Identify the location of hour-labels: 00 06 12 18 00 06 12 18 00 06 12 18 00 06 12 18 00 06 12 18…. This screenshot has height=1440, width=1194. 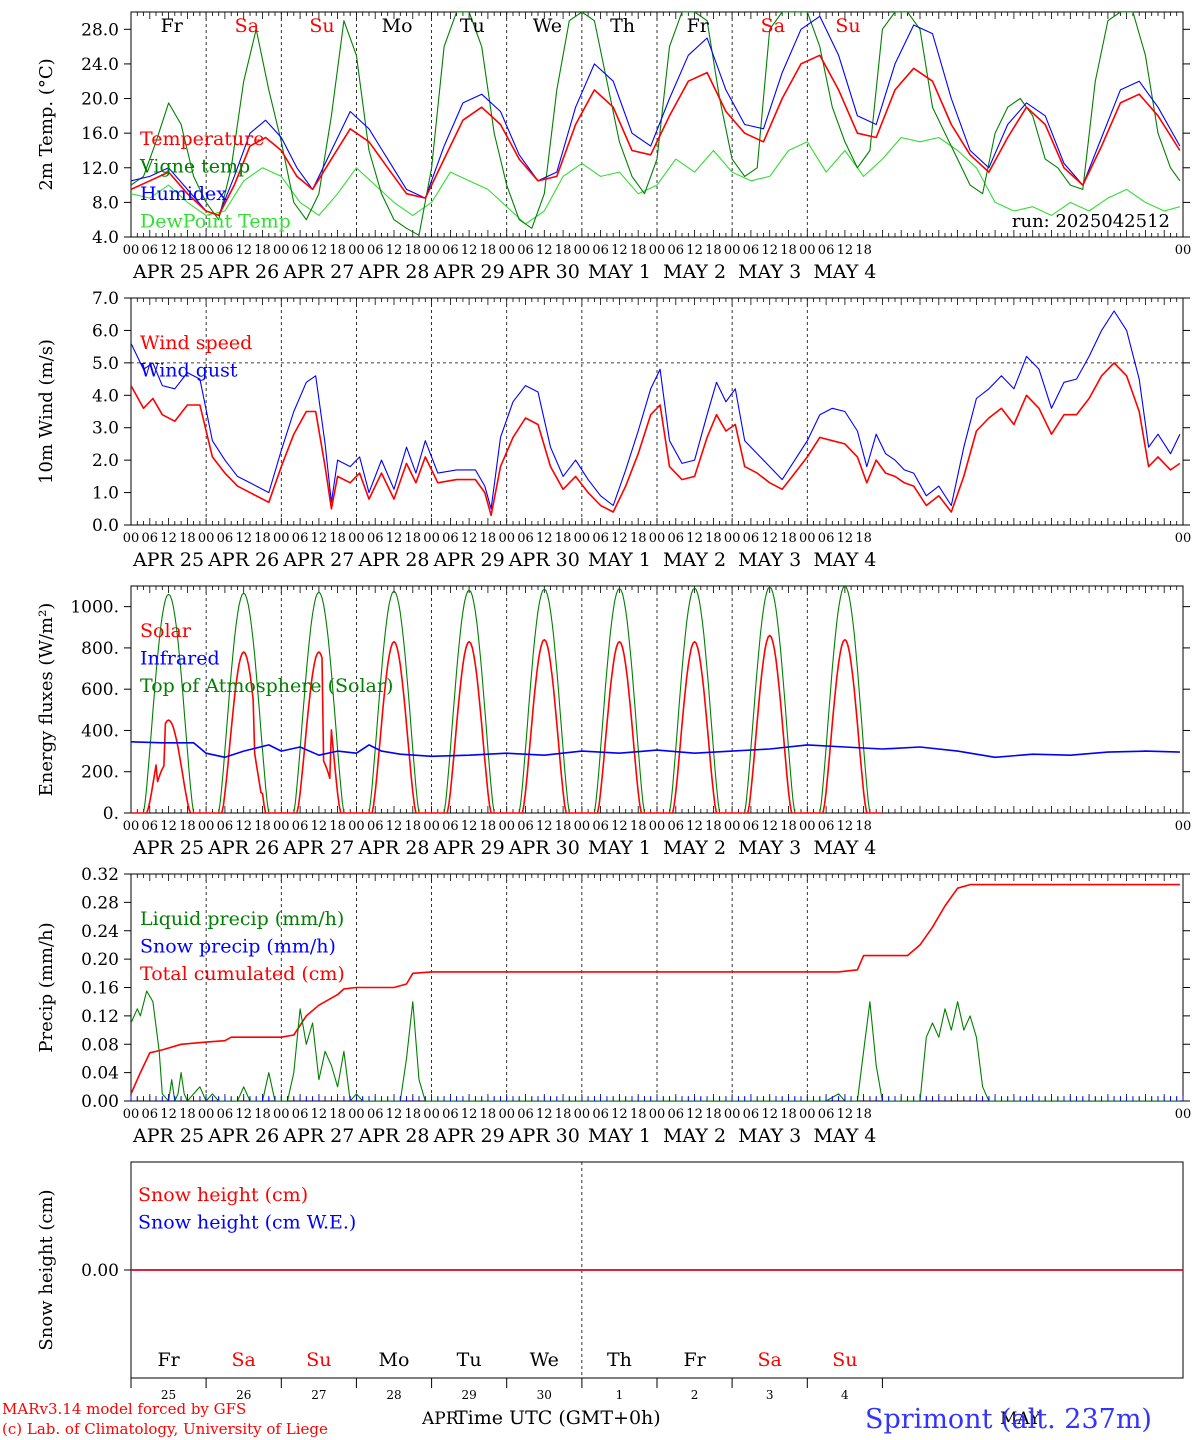
(657, 826).